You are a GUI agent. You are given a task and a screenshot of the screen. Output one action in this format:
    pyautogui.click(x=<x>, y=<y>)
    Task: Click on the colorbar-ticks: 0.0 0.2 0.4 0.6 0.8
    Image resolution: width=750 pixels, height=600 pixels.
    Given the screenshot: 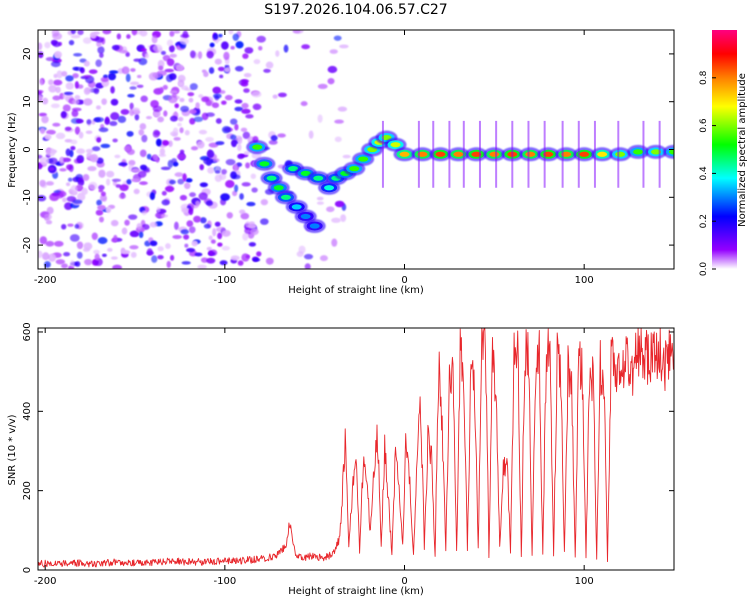 What is the action you would take?
    pyautogui.click(x=707, y=173)
    